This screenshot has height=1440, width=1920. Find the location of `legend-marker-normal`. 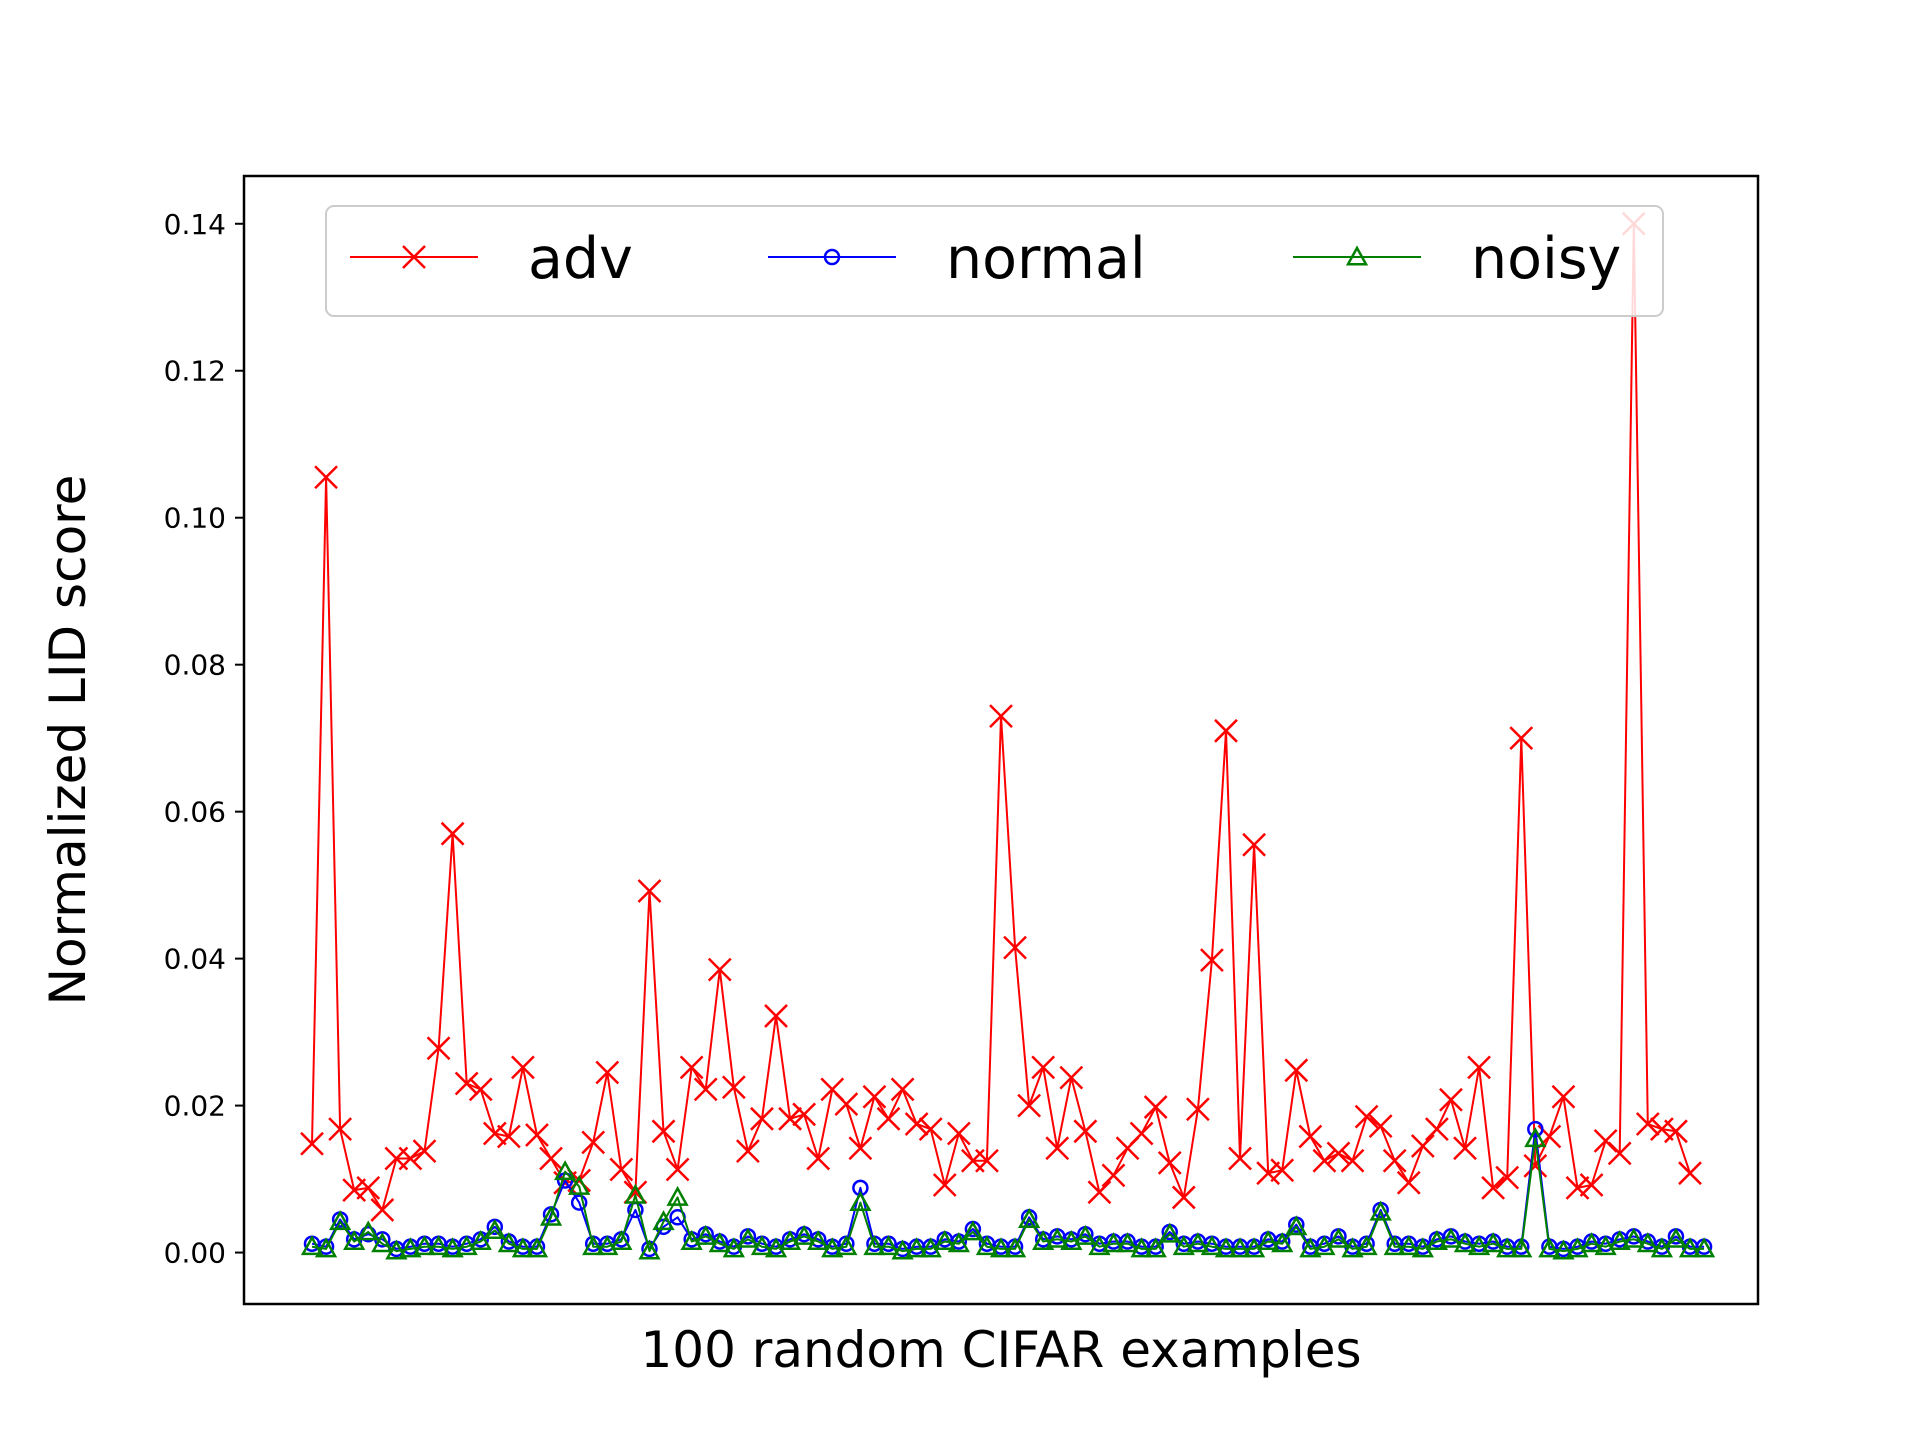

legend-marker-normal is located at coordinates (832, 257).